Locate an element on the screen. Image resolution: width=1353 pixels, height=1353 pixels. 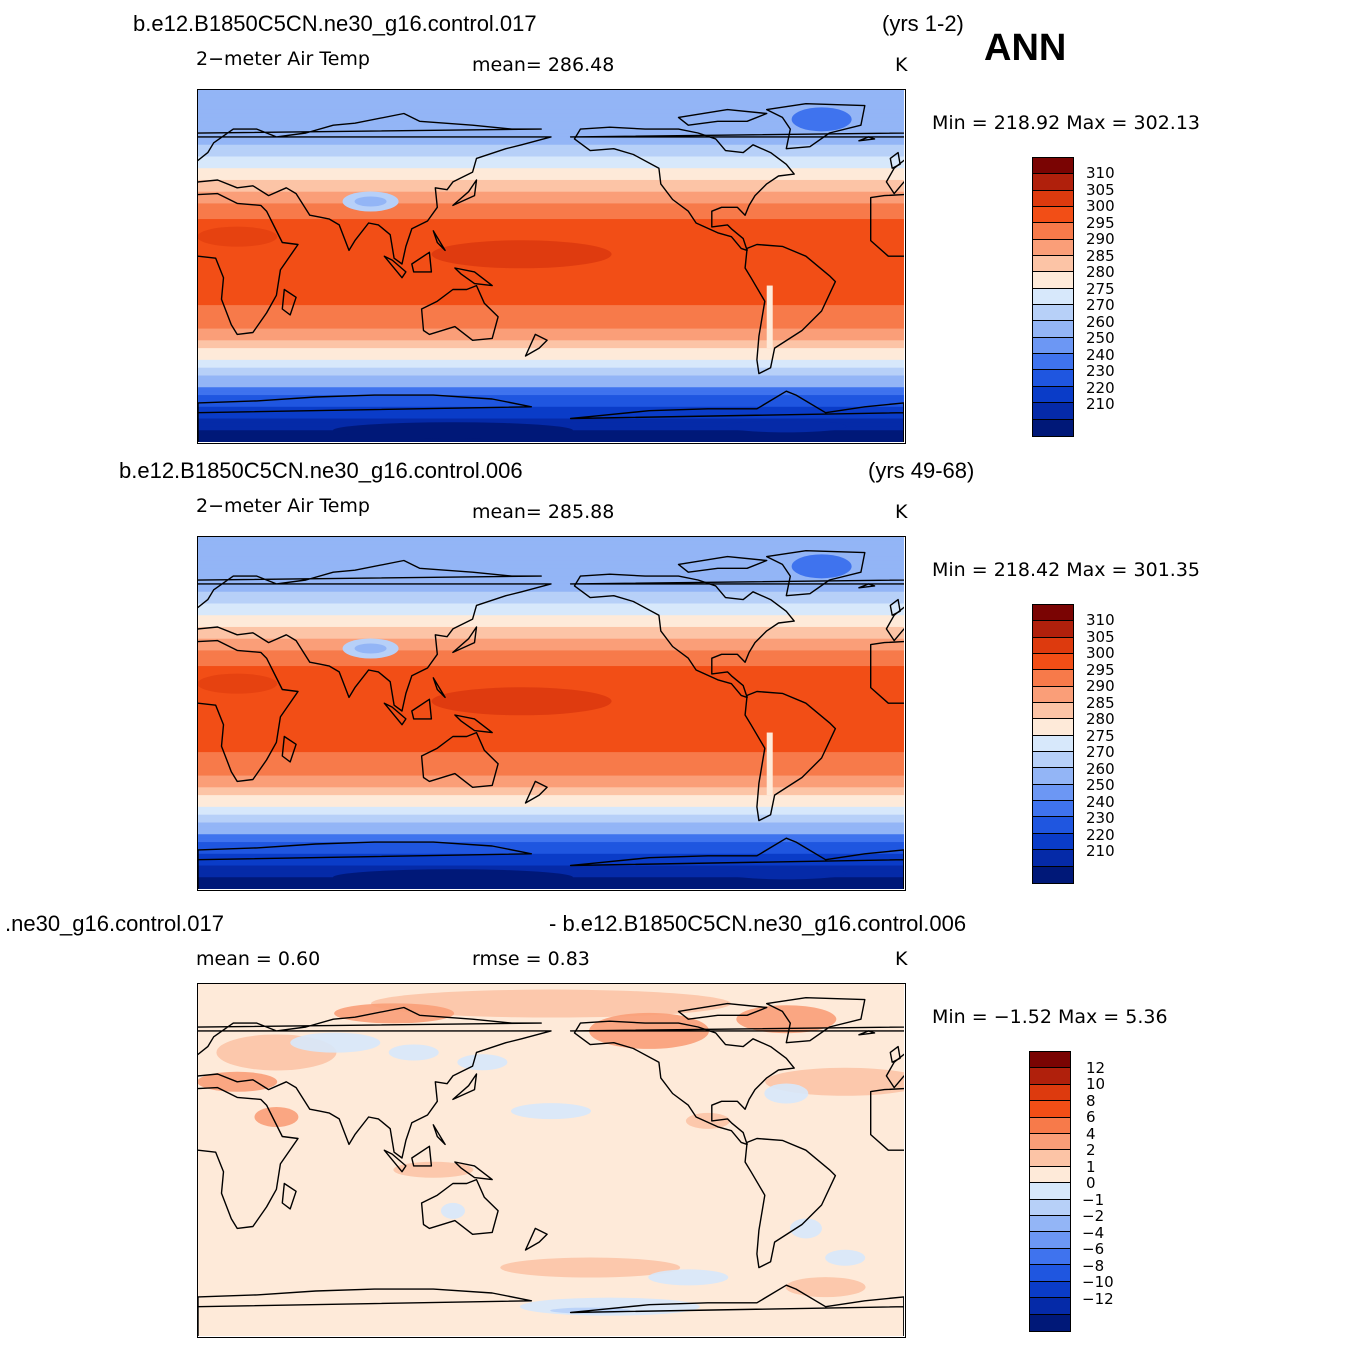
season-label: ANN is located at coordinates (1025, 48).